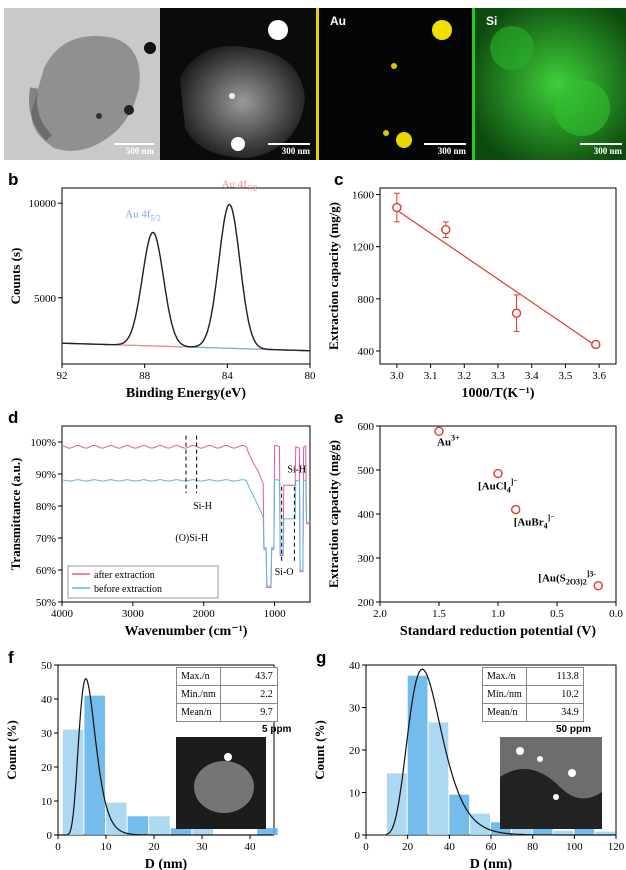  What do you see at coordinates (186, 393) in the screenshot?
I see `x-axis-label: Binding Energy(eV)` at bounding box center [186, 393].